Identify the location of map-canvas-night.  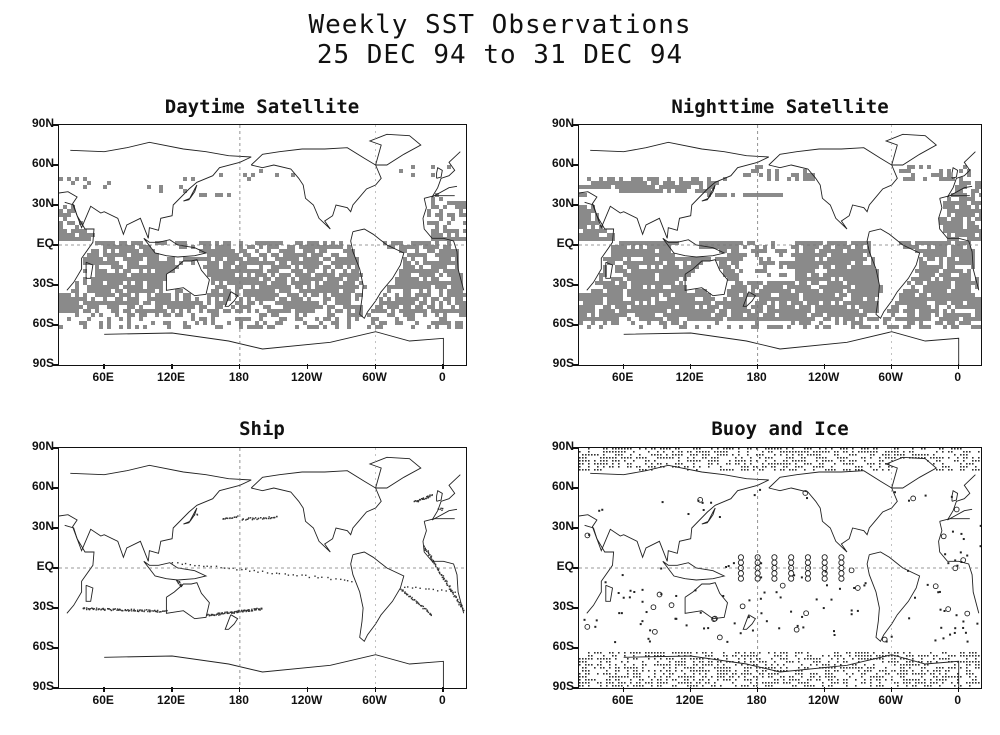
(780, 245).